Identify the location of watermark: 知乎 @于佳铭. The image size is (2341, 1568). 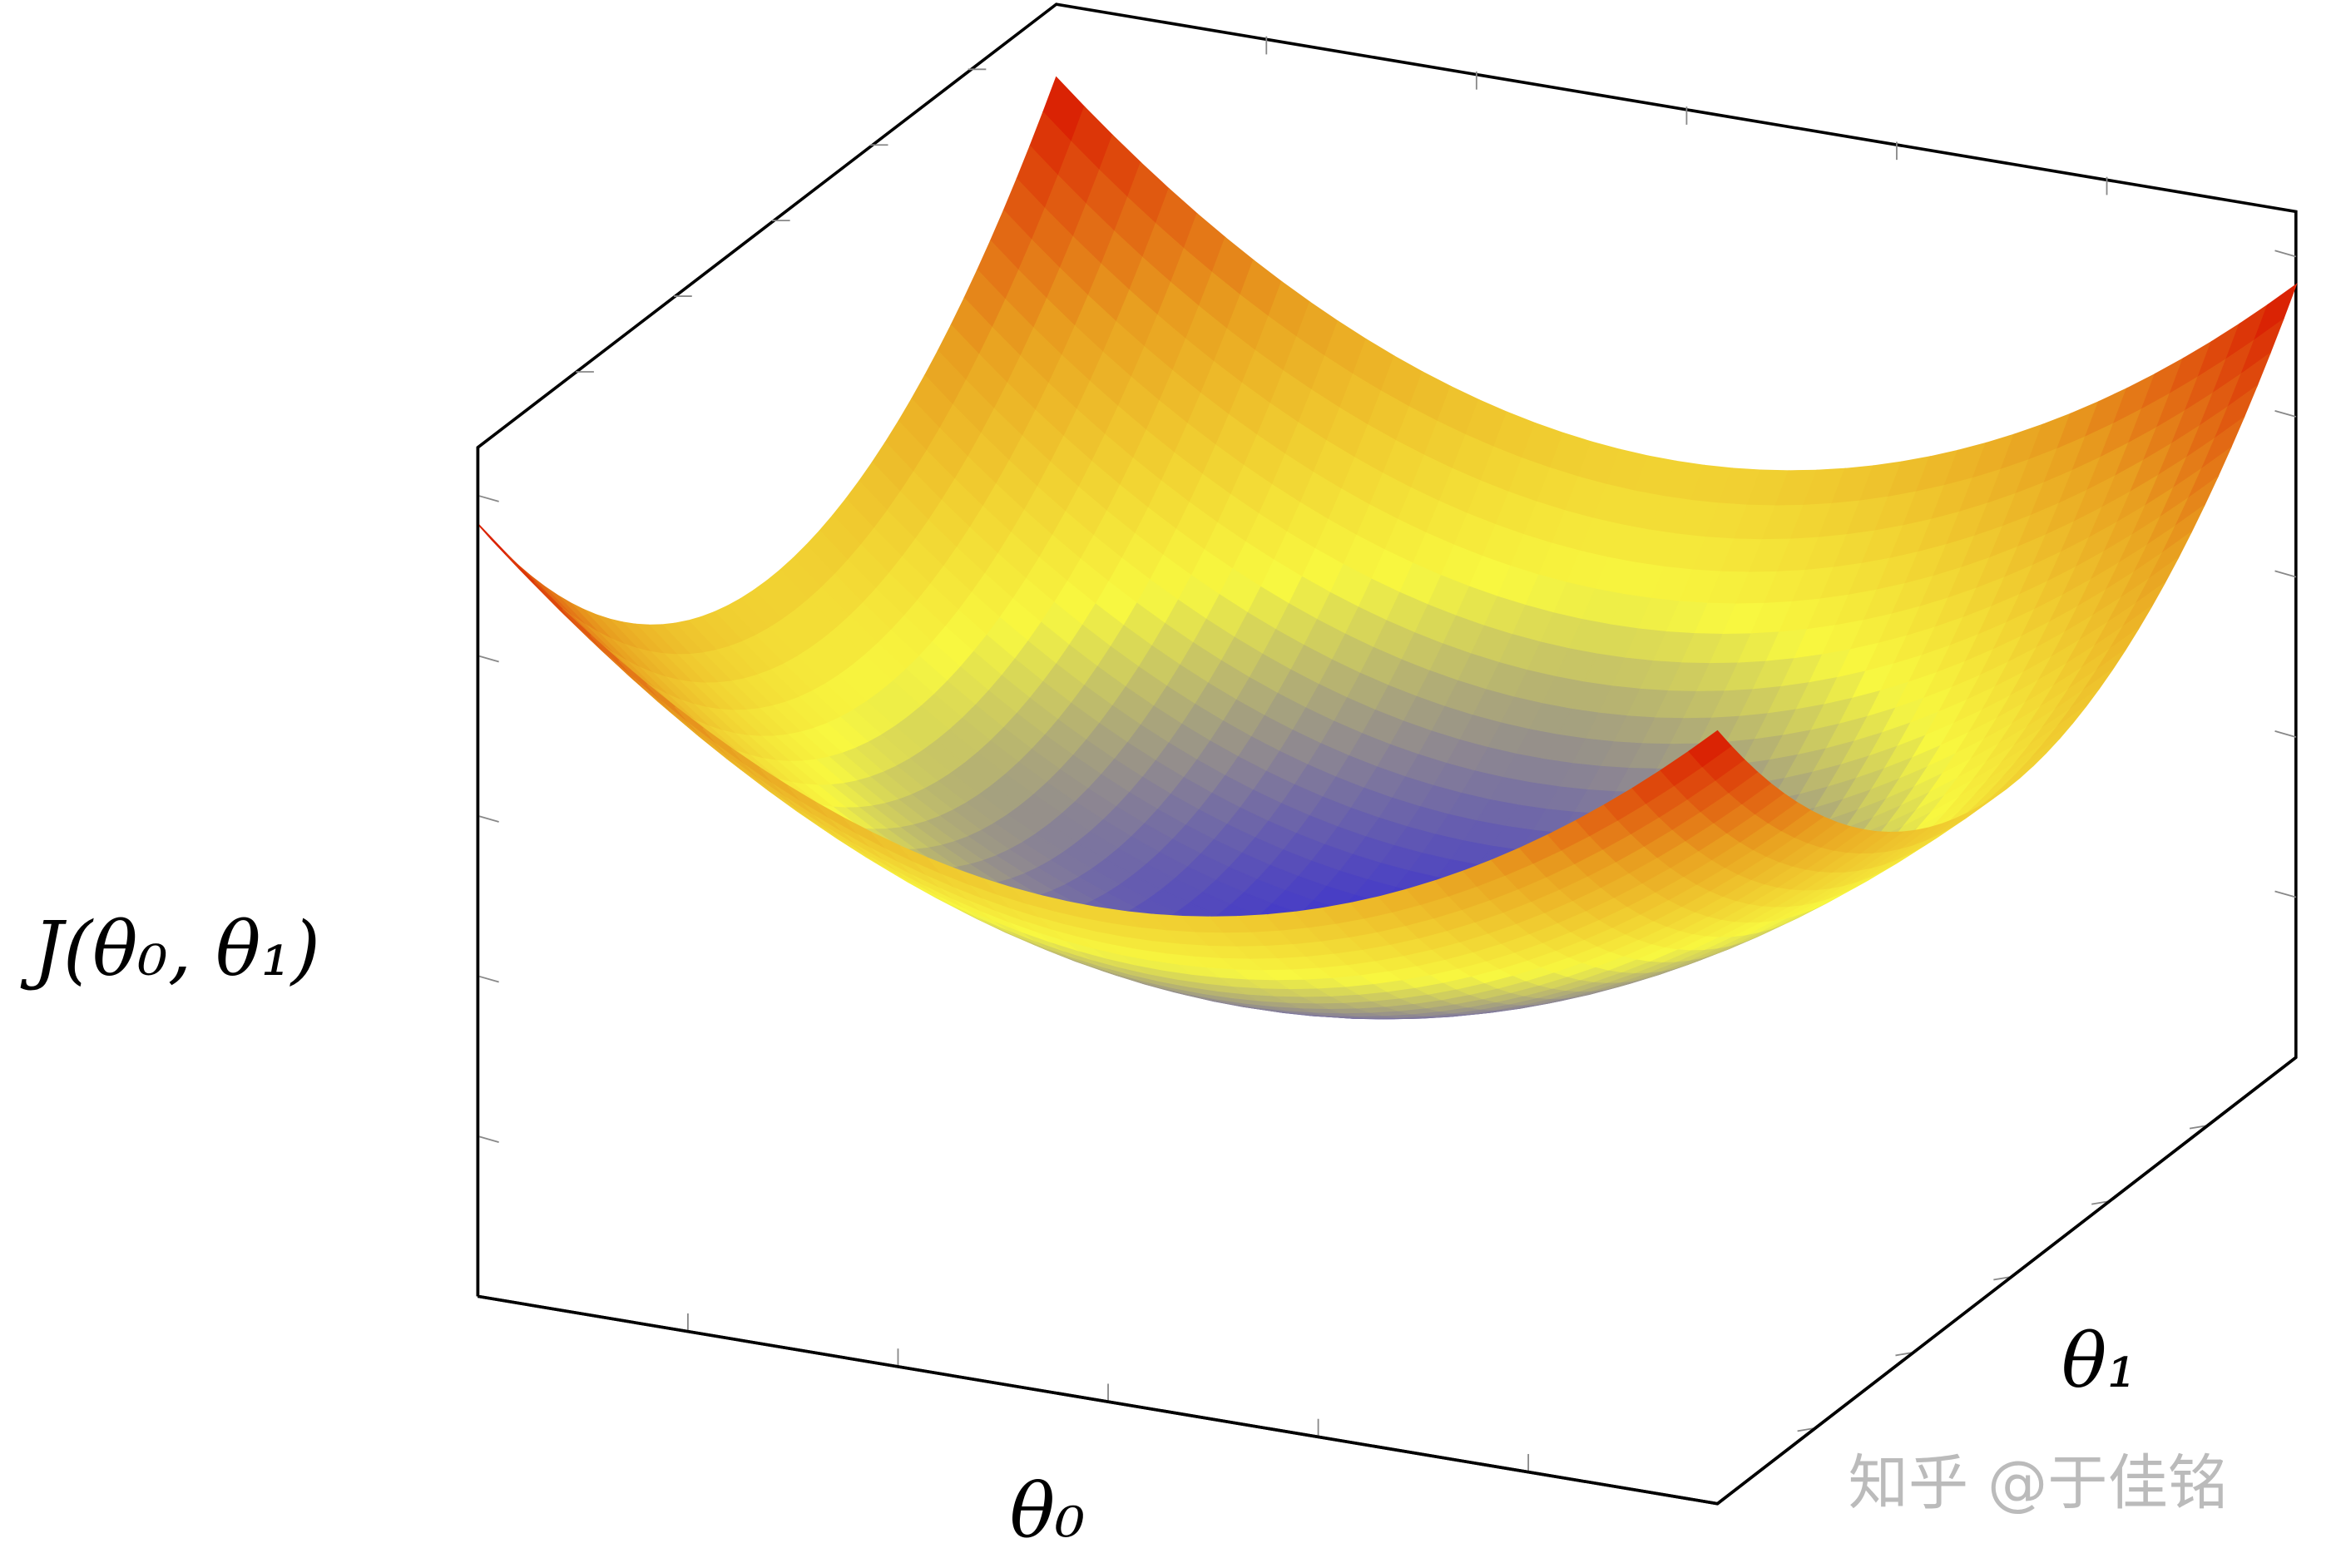
(2039, 1484).